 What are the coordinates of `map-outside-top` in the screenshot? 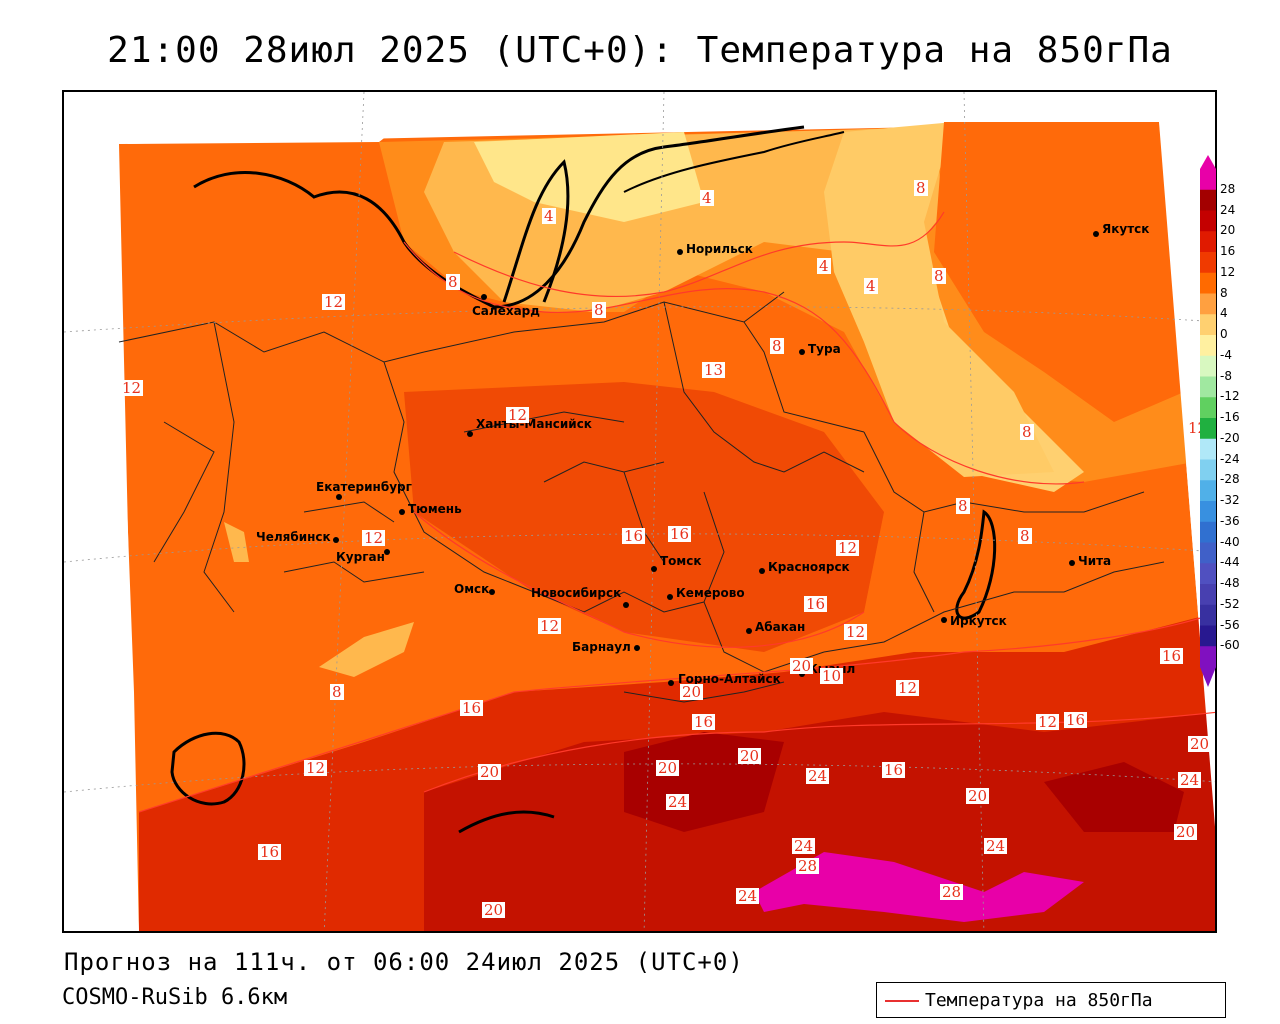 It's located at (254, 118).